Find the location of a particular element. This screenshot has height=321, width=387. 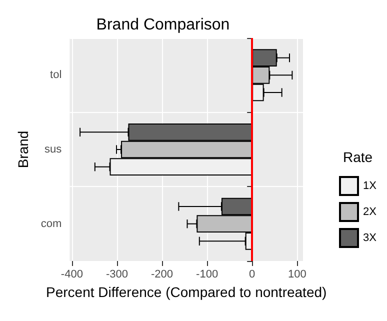

y-tick-label: tol is located at coordinates (56, 75).